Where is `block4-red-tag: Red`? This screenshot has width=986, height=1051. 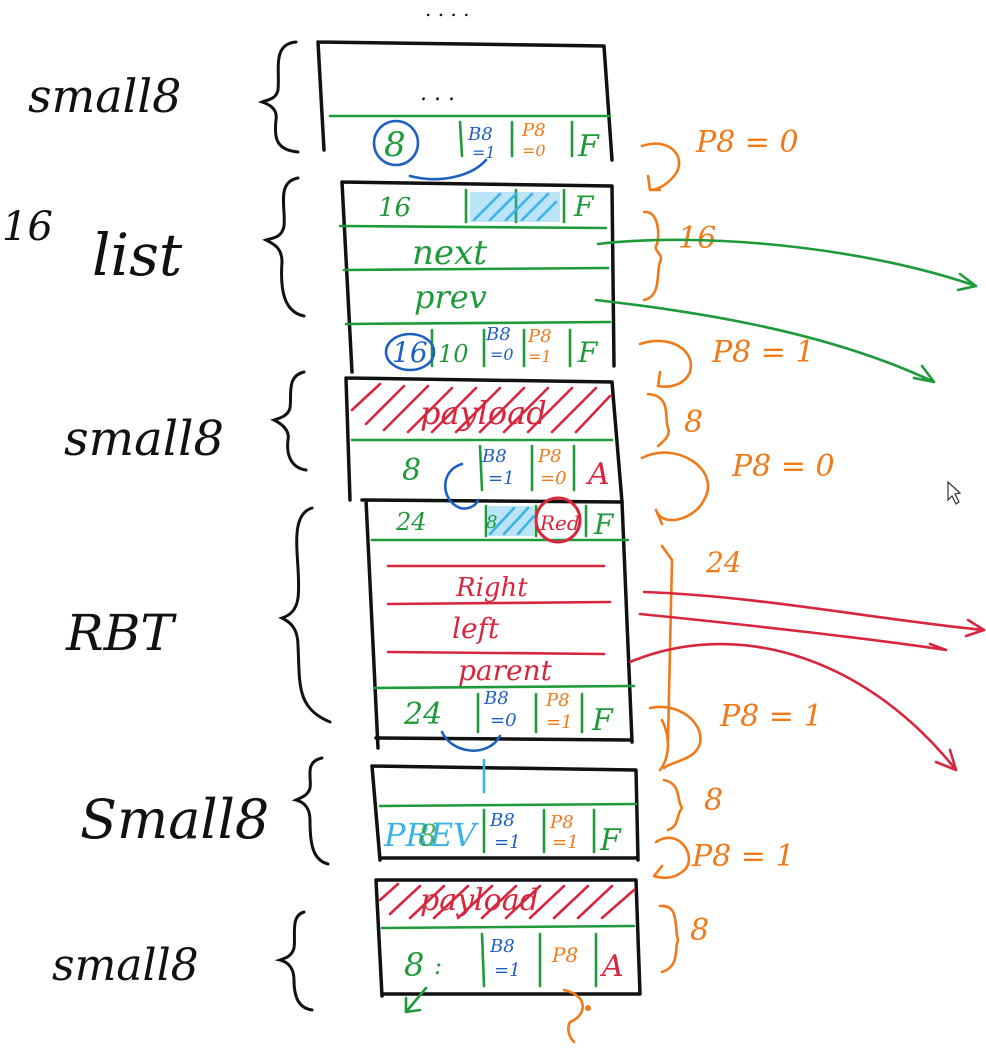 block4-red-tag: Red is located at coordinates (559, 523).